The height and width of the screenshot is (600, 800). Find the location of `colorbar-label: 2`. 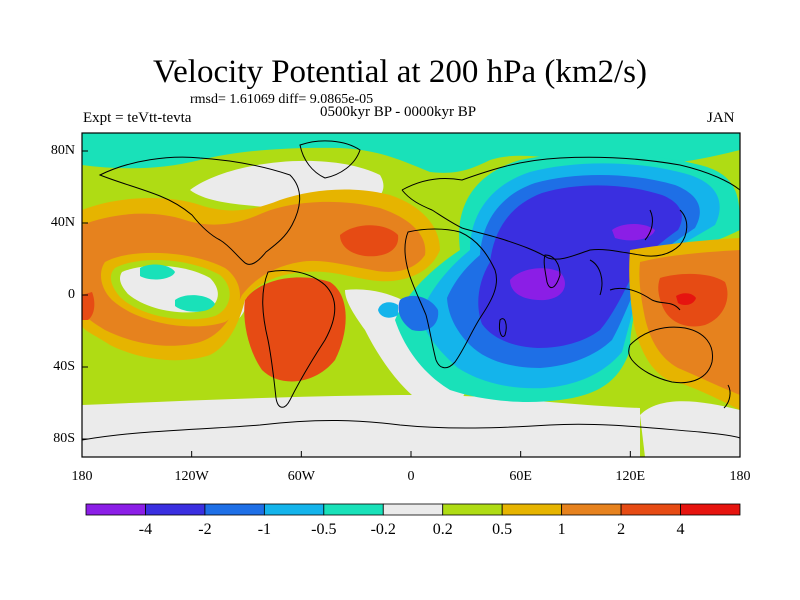

colorbar-label: 2 is located at coordinates (621, 529).